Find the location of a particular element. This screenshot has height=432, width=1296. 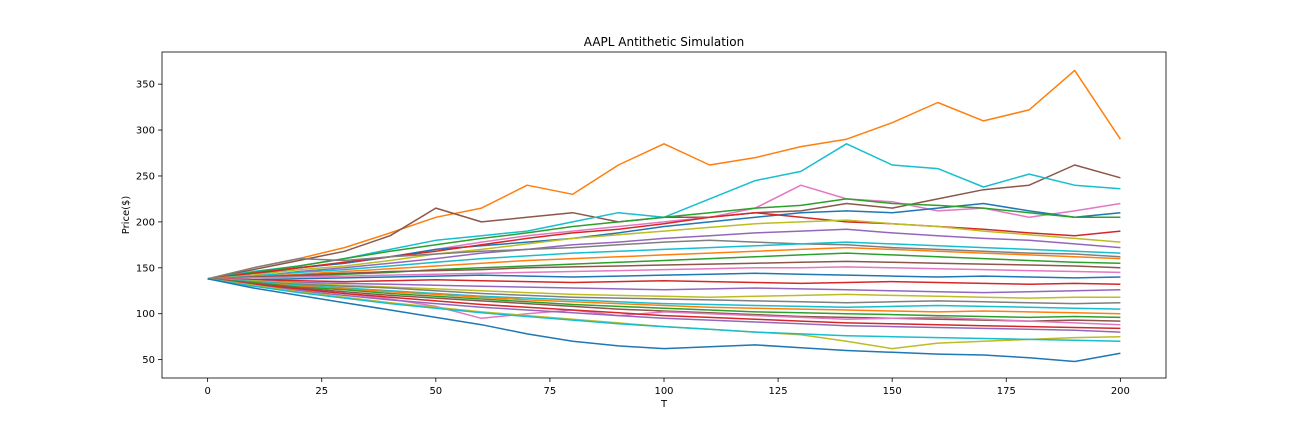

y-tick-label: 350 is located at coordinates (145, 85).